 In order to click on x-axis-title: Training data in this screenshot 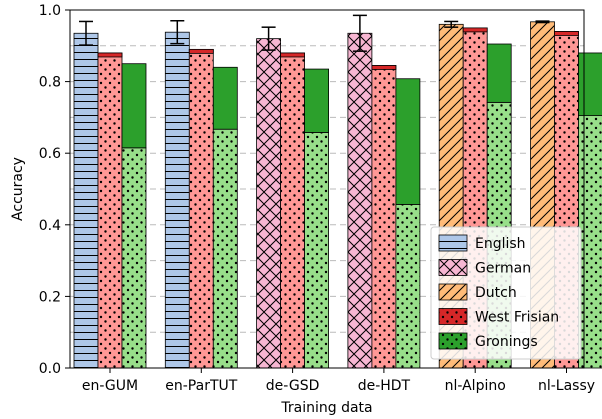, I will do `click(326, 408)`.